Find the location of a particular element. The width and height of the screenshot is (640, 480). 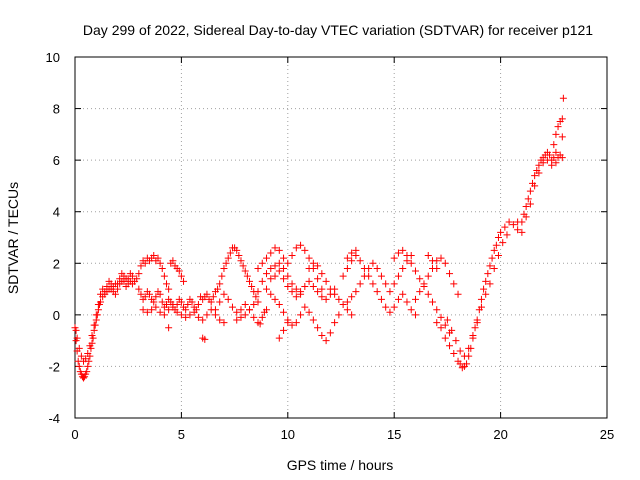

x-tick-label: 25 is located at coordinates (607, 434).